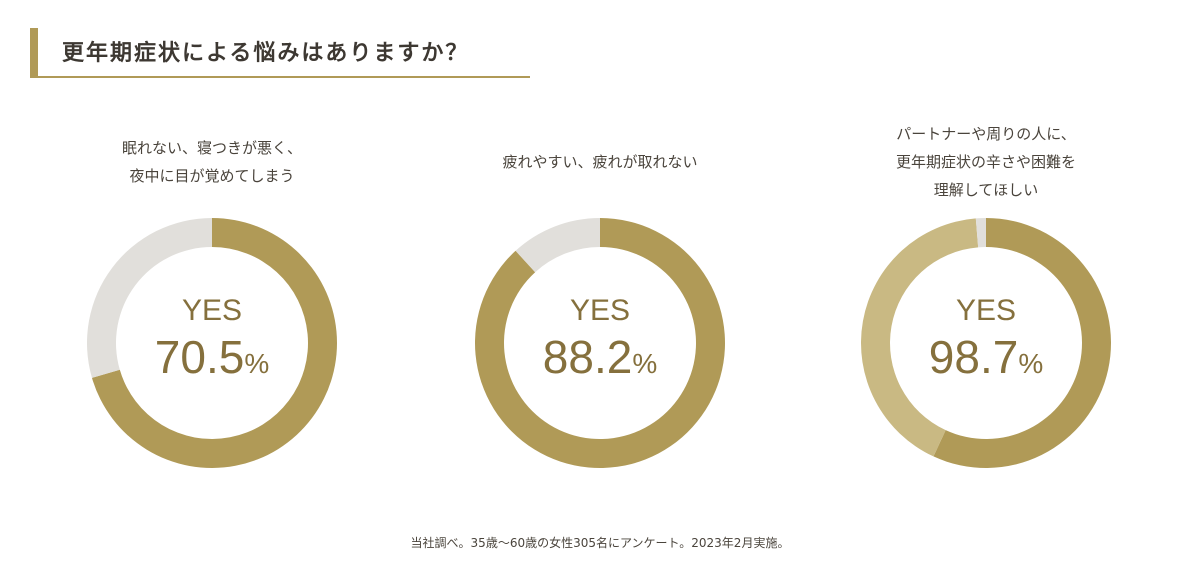  I want to click on donut-segment-yes, so click(1022, 343).